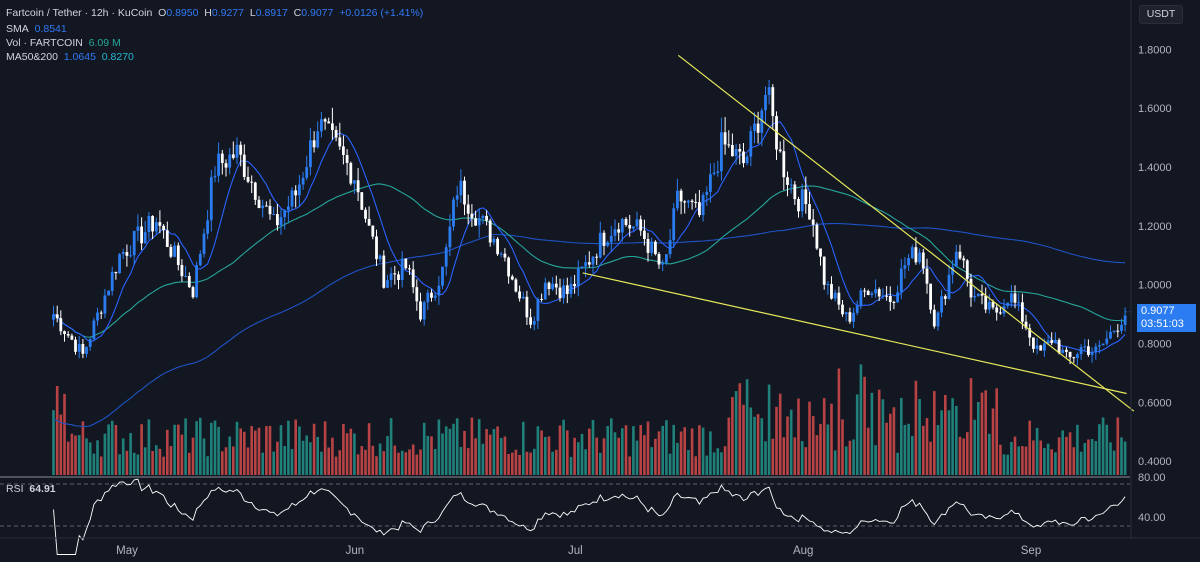  Describe the element at coordinates (1155, 403) in the screenshot. I see `price-tick-label: 0.6000` at that location.